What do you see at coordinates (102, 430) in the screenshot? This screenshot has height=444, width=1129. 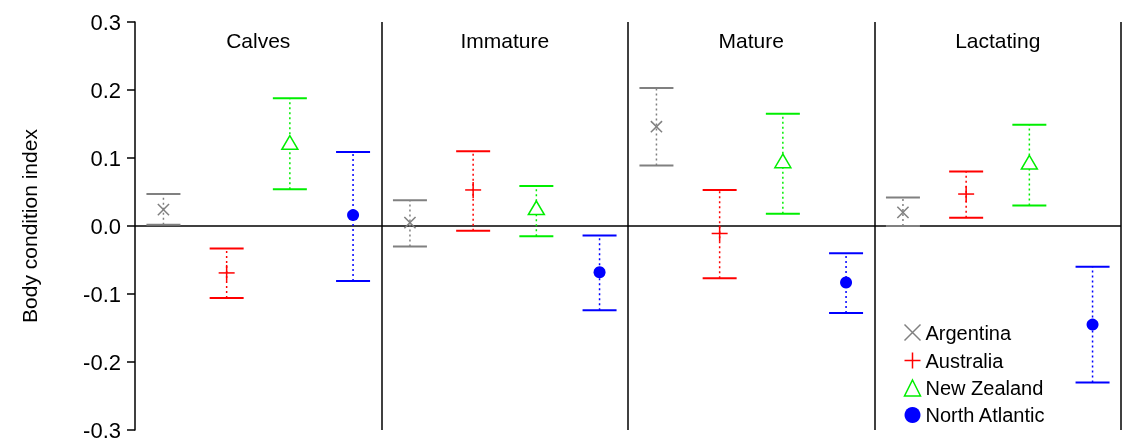 I see `y-tick-label: -0.3` at bounding box center [102, 430].